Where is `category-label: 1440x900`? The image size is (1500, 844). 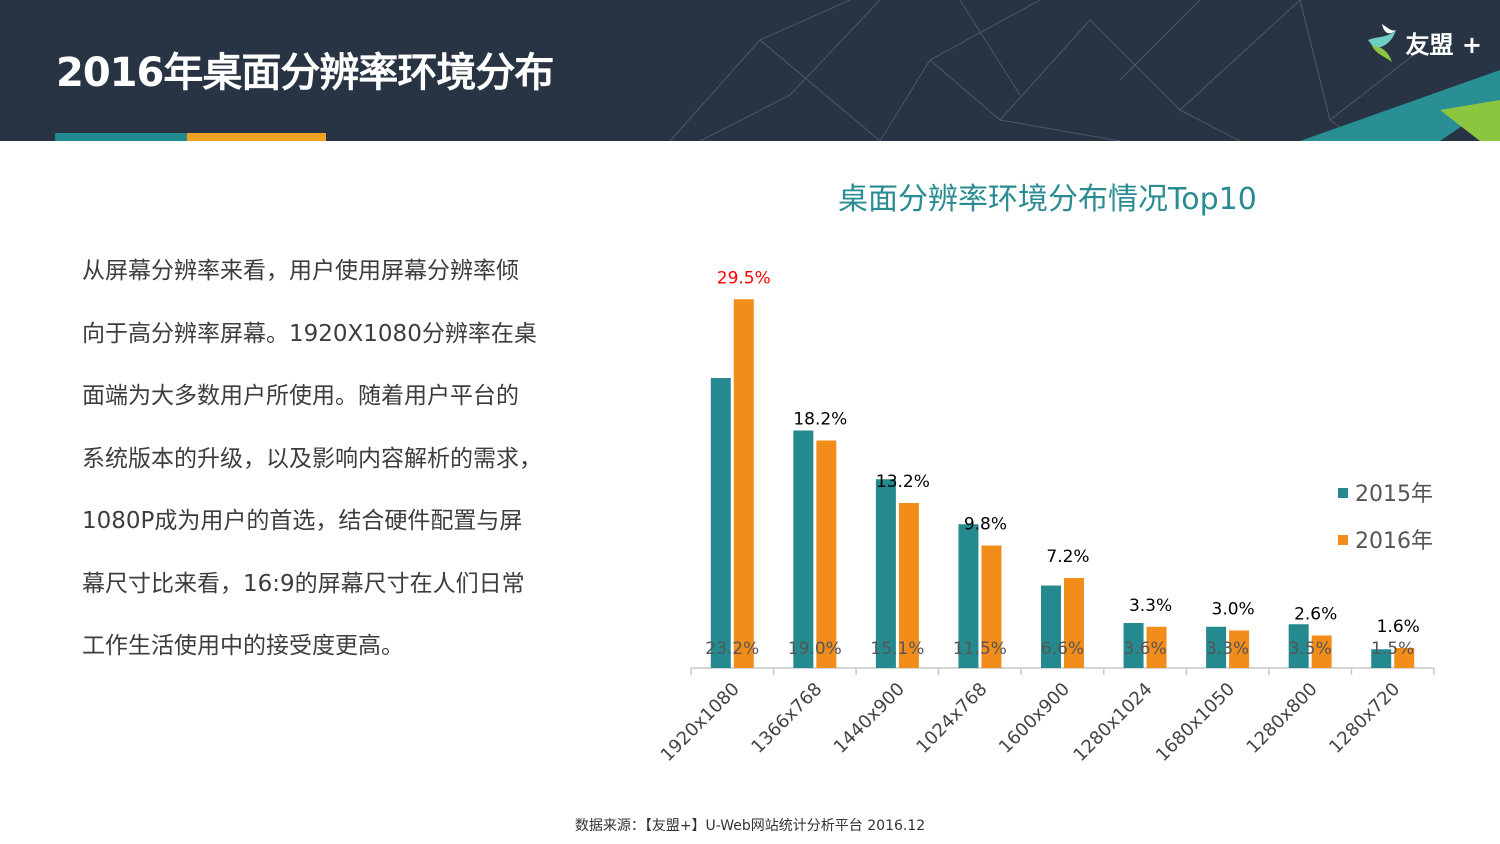
category-label: 1440x900 is located at coordinates (869, 718).